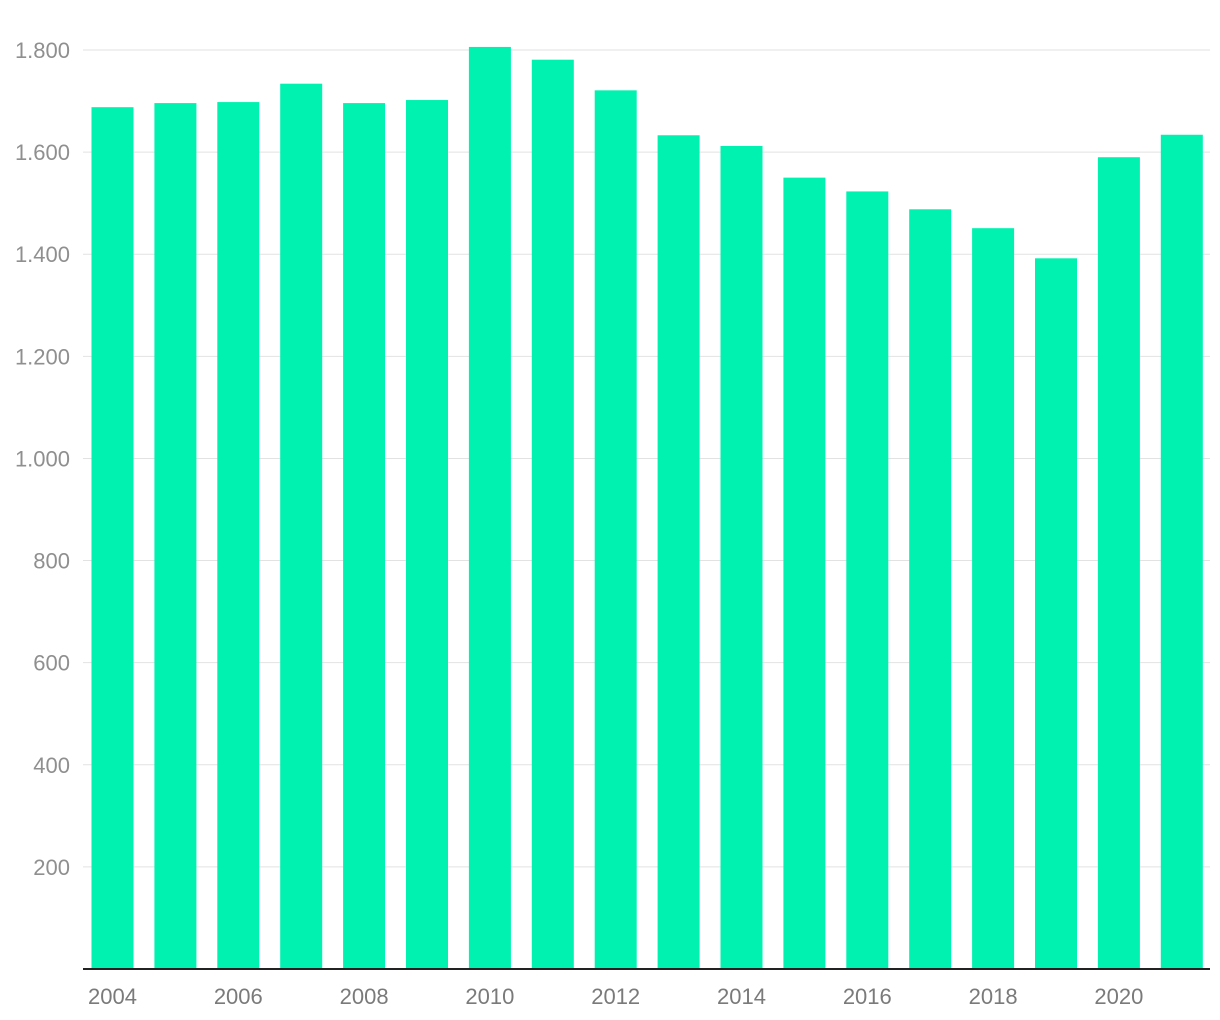  Describe the element at coordinates (1118, 996) in the screenshot. I see `x-tick-label: 2020` at that location.